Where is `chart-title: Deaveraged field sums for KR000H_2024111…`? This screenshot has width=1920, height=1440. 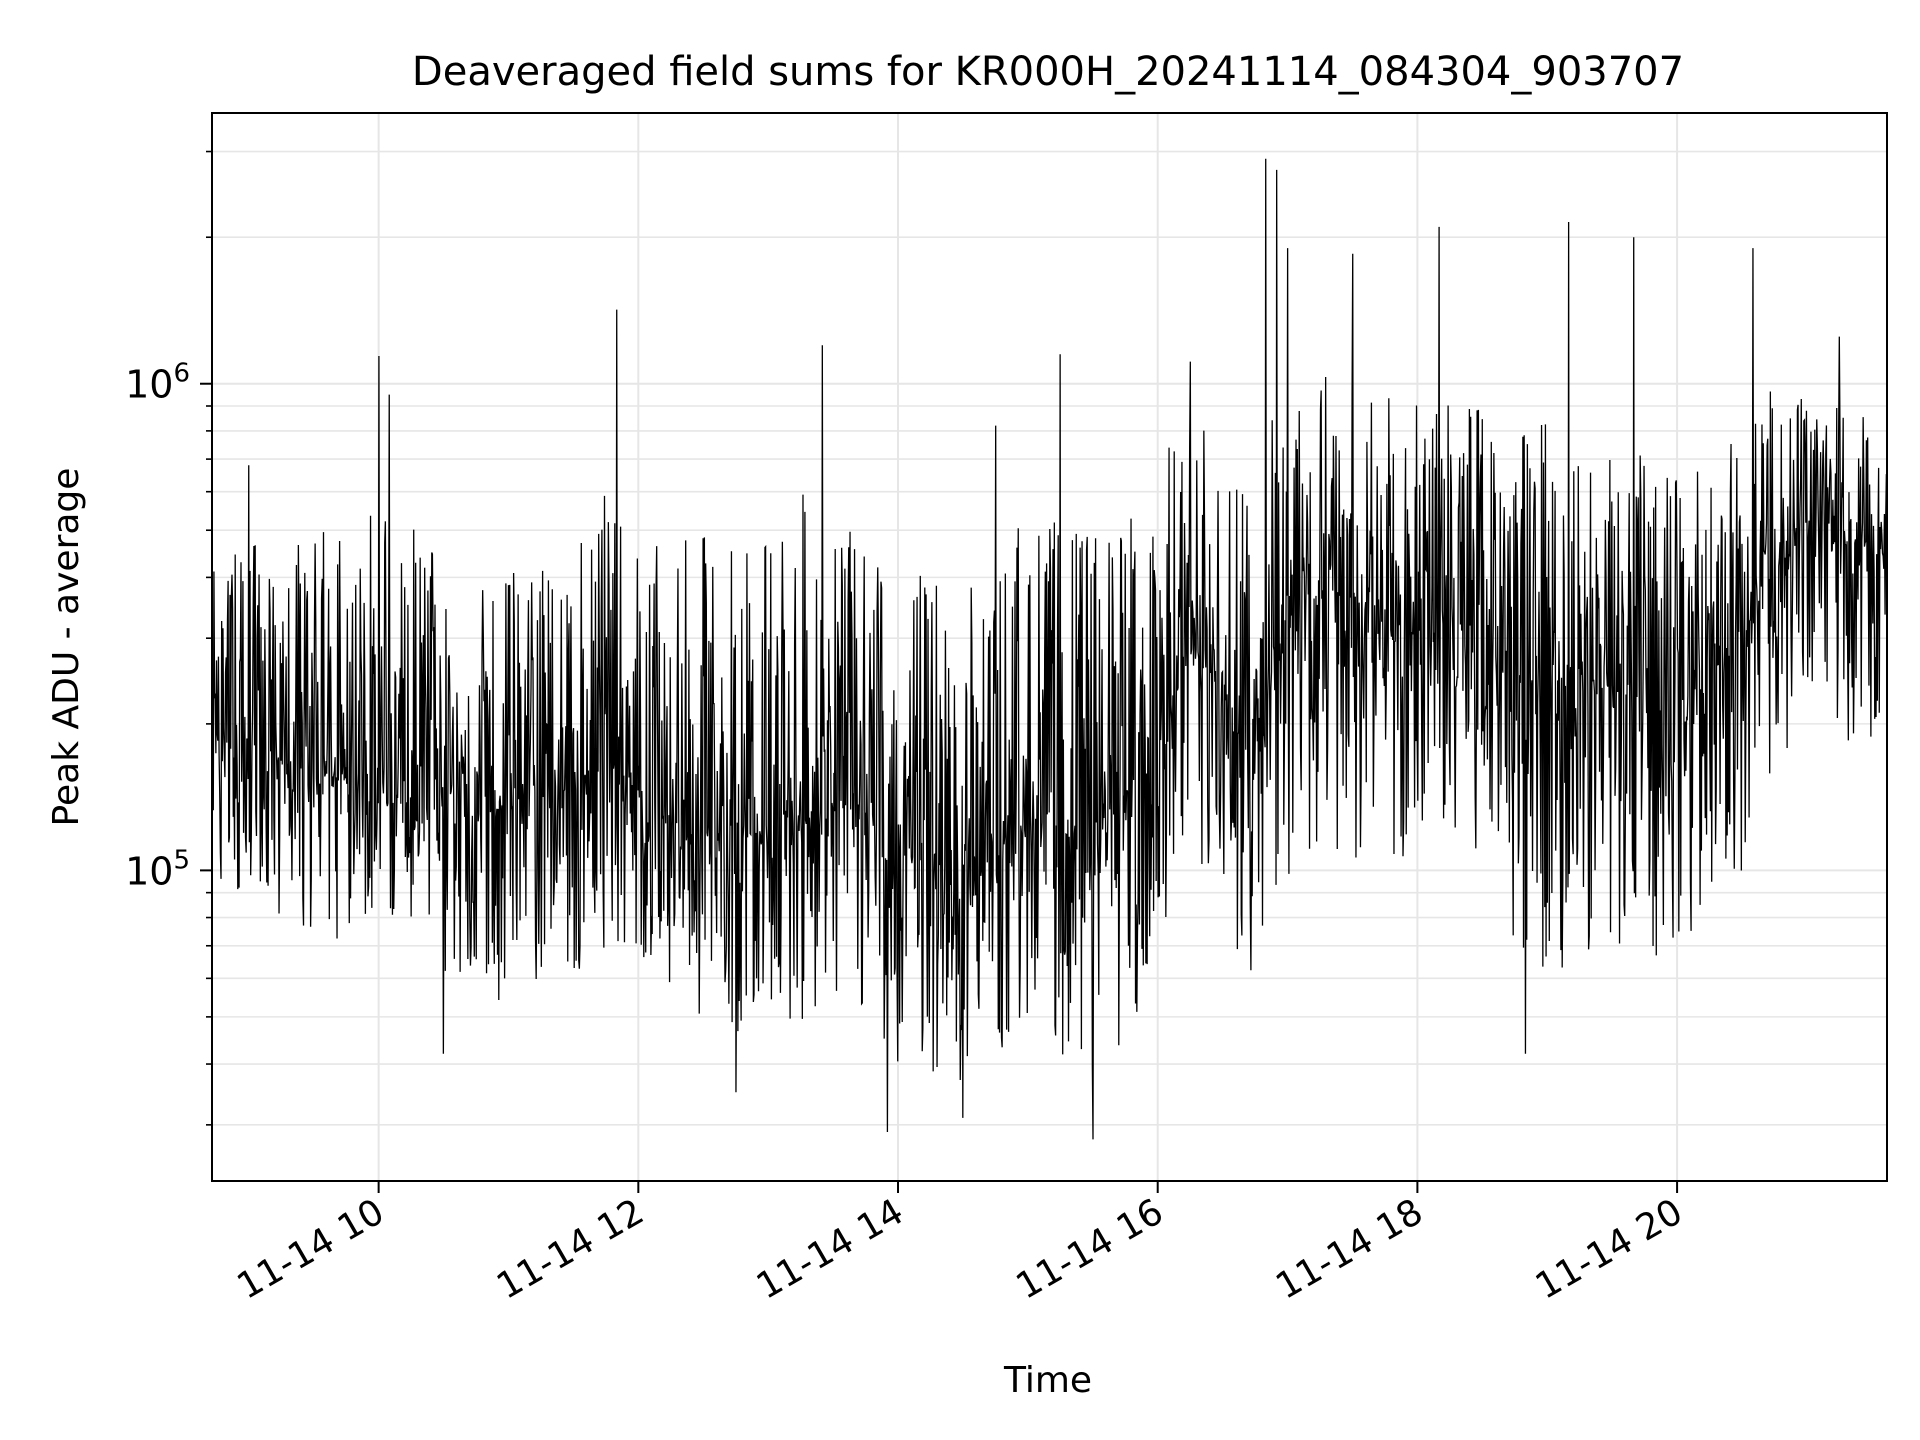 chart-title: Deaveraged field sums for KR000H_2024111… is located at coordinates (1048, 72).